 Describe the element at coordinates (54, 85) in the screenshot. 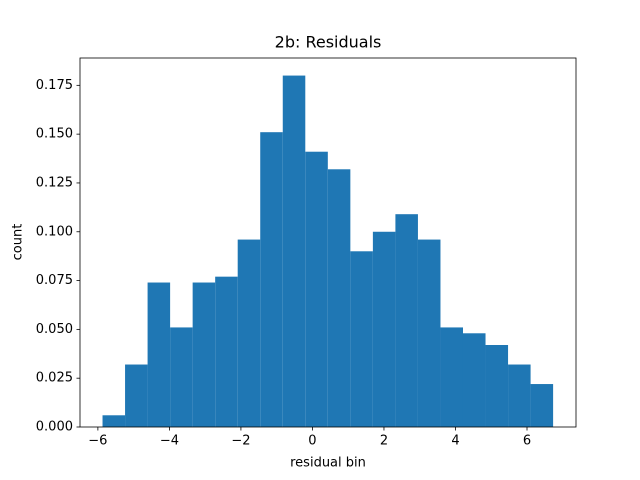

I see `y-tick-label: 0.175` at that location.